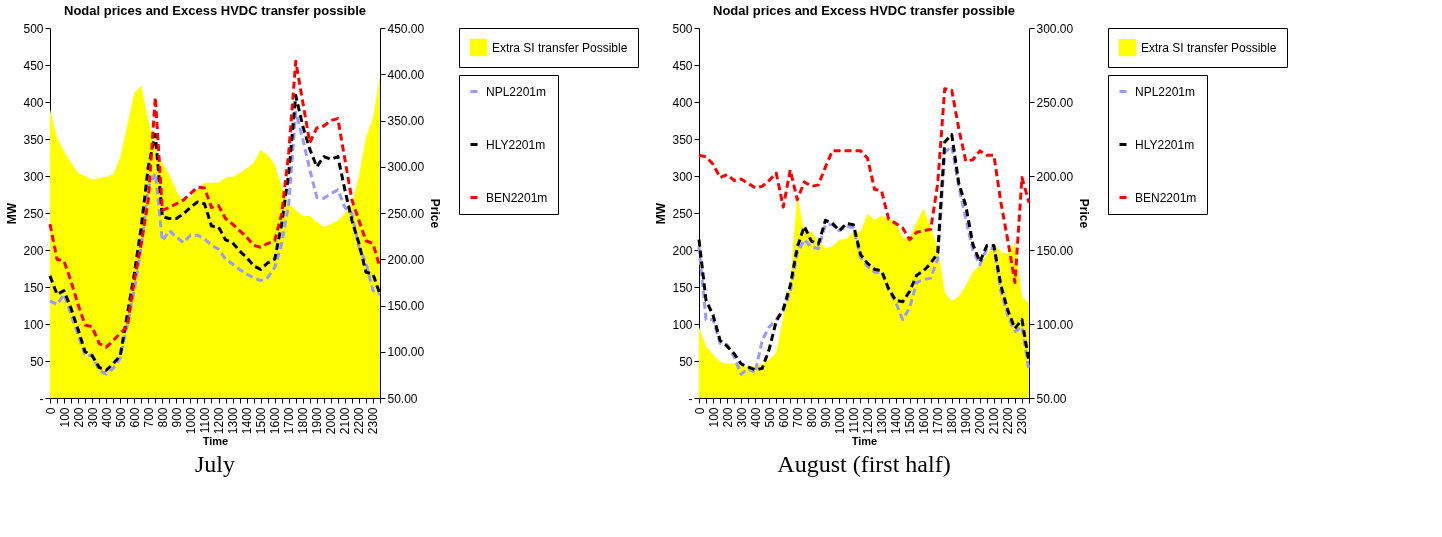 The image size is (1442, 537). Describe the element at coordinates (406, 74) in the screenshot. I see `y2-tick-label: 400.00` at that location.